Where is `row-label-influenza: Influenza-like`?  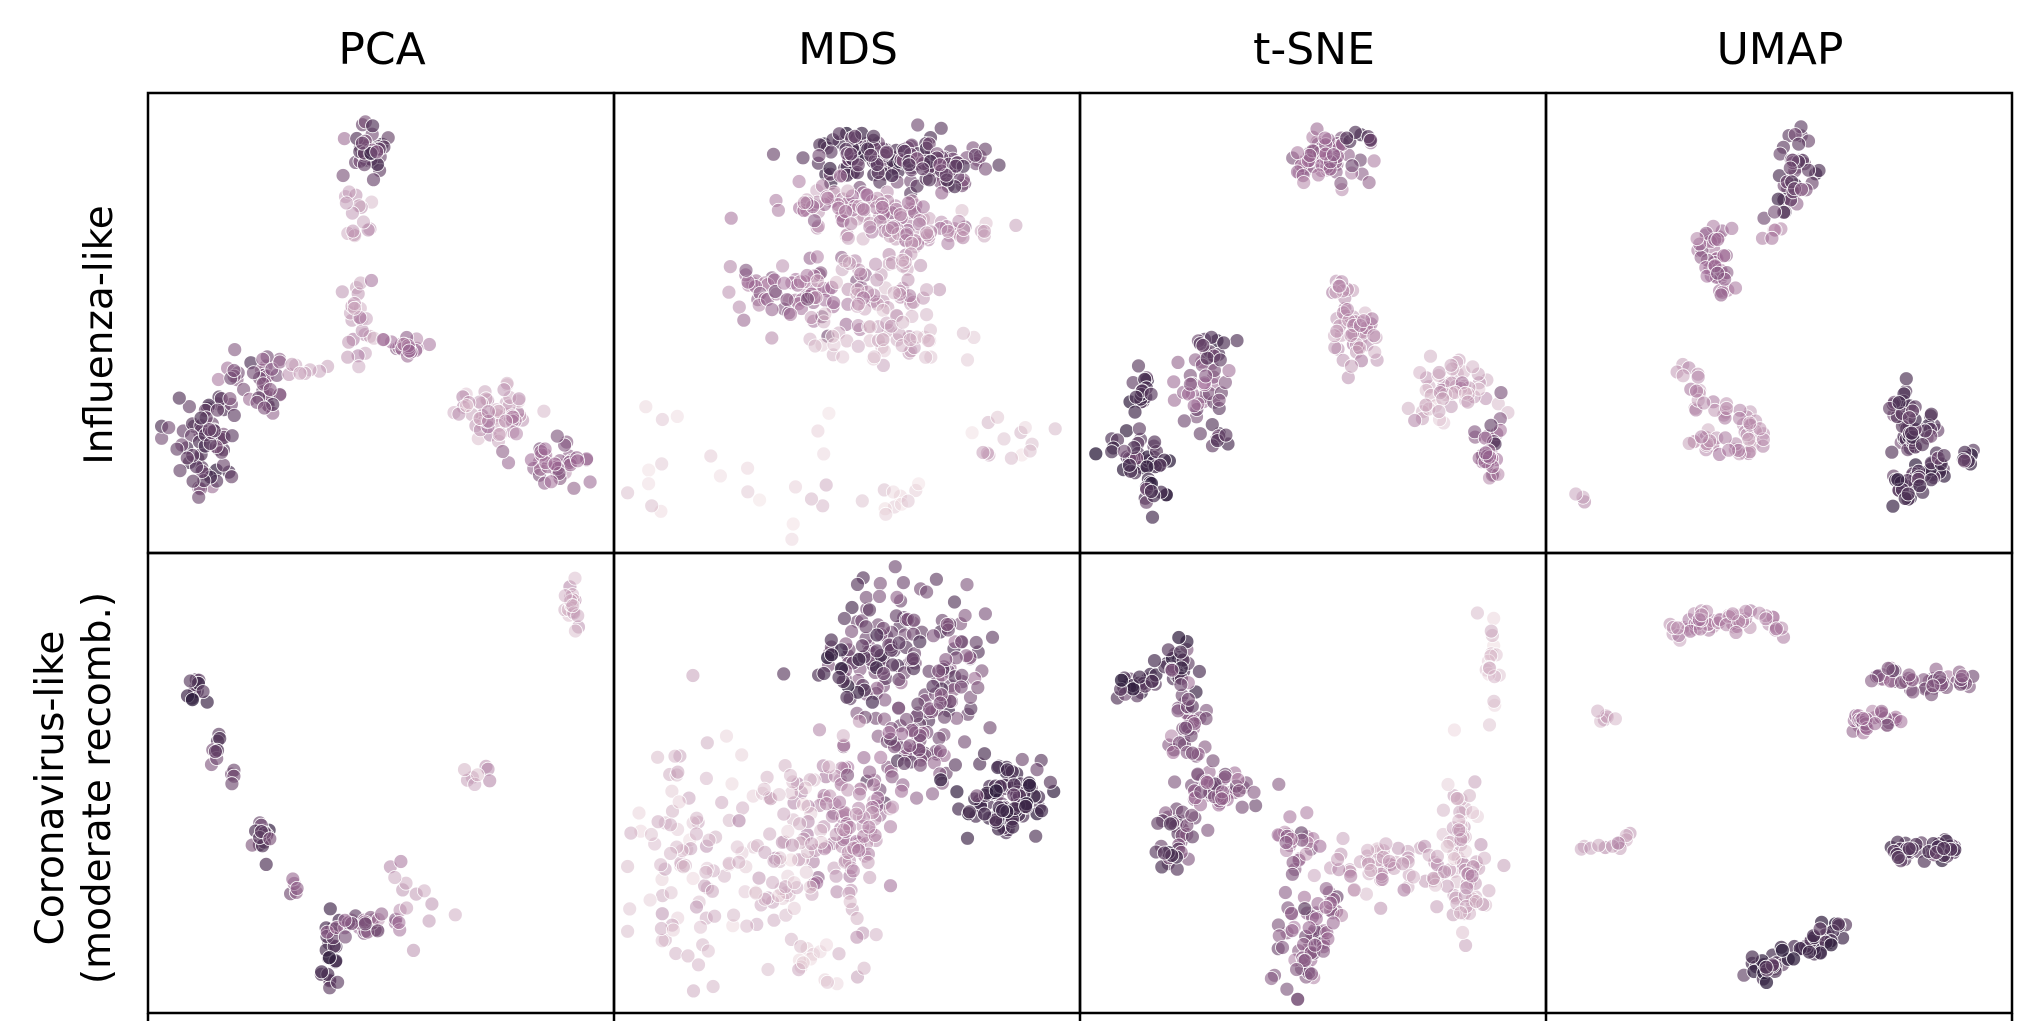 row-label-influenza: Influenza-like is located at coordinates (99, 335).